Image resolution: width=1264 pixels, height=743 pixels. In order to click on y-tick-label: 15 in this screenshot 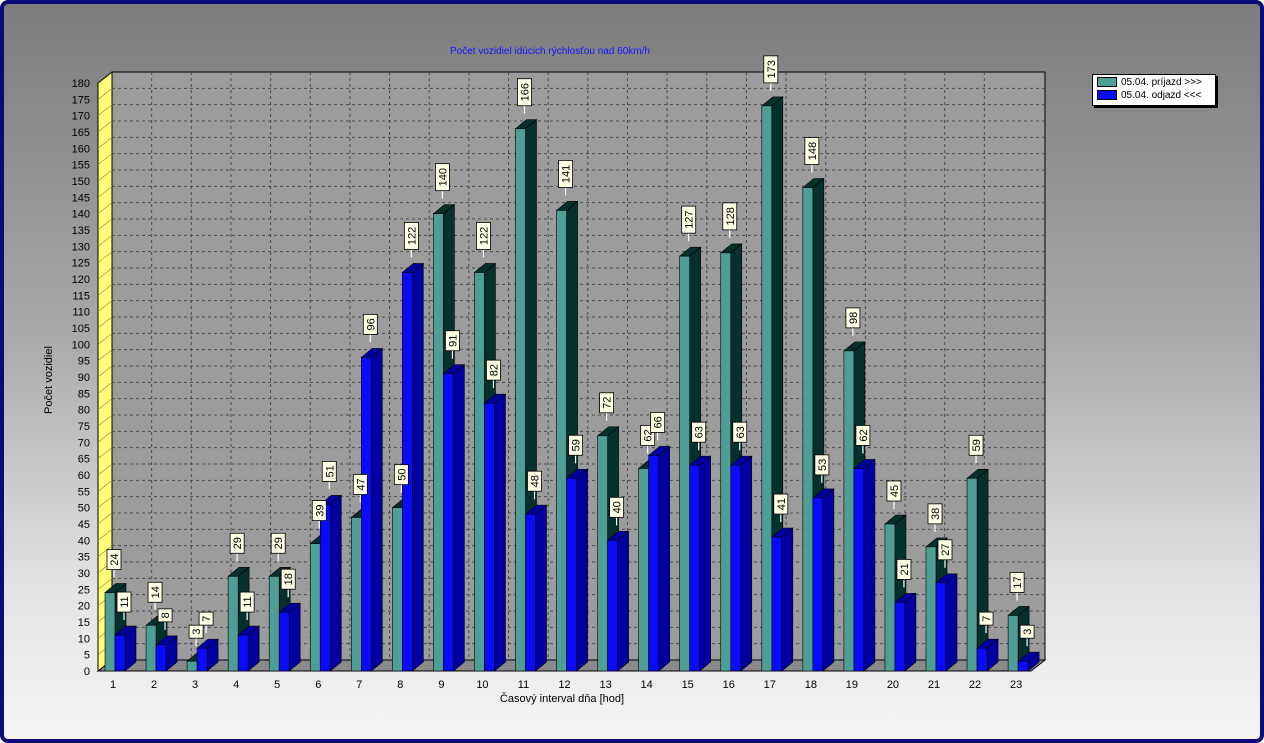, I will do `click(84, 623)`.